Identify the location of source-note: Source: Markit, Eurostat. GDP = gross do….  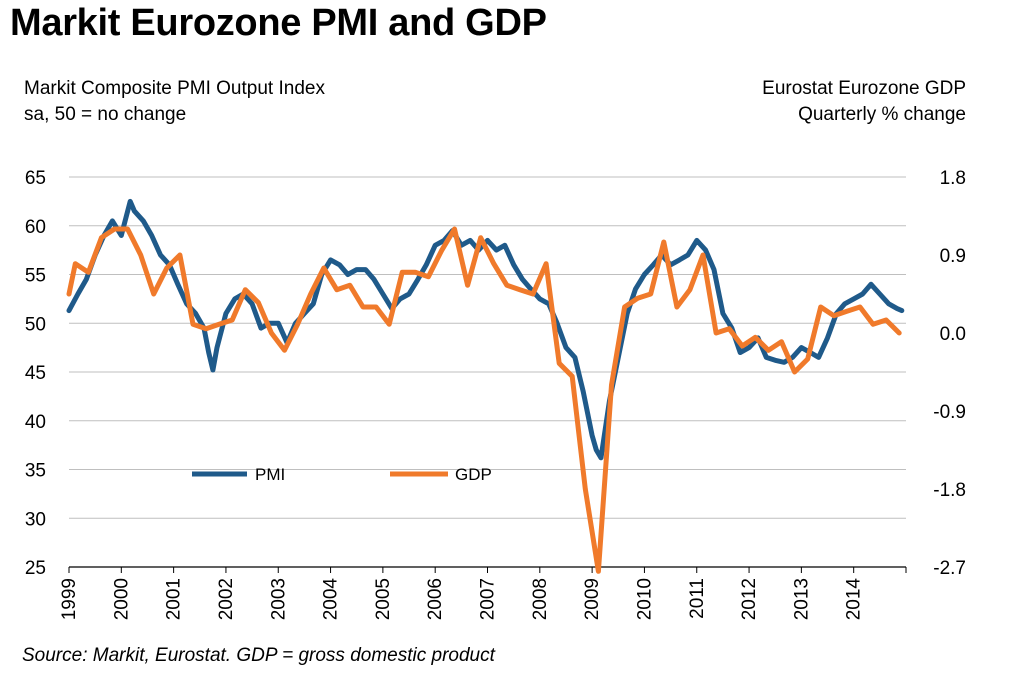
(258, 655).